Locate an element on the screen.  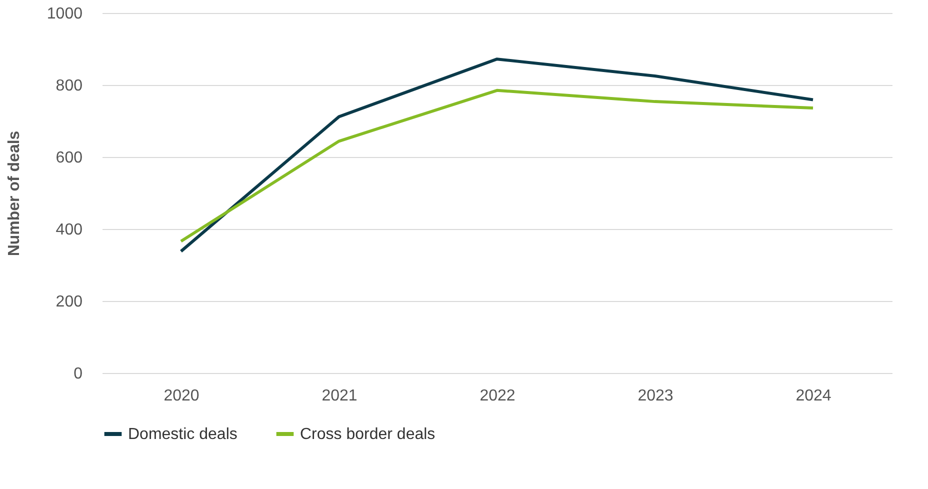
y-axis-title: Number of deals is located at coordinates (14, 193).